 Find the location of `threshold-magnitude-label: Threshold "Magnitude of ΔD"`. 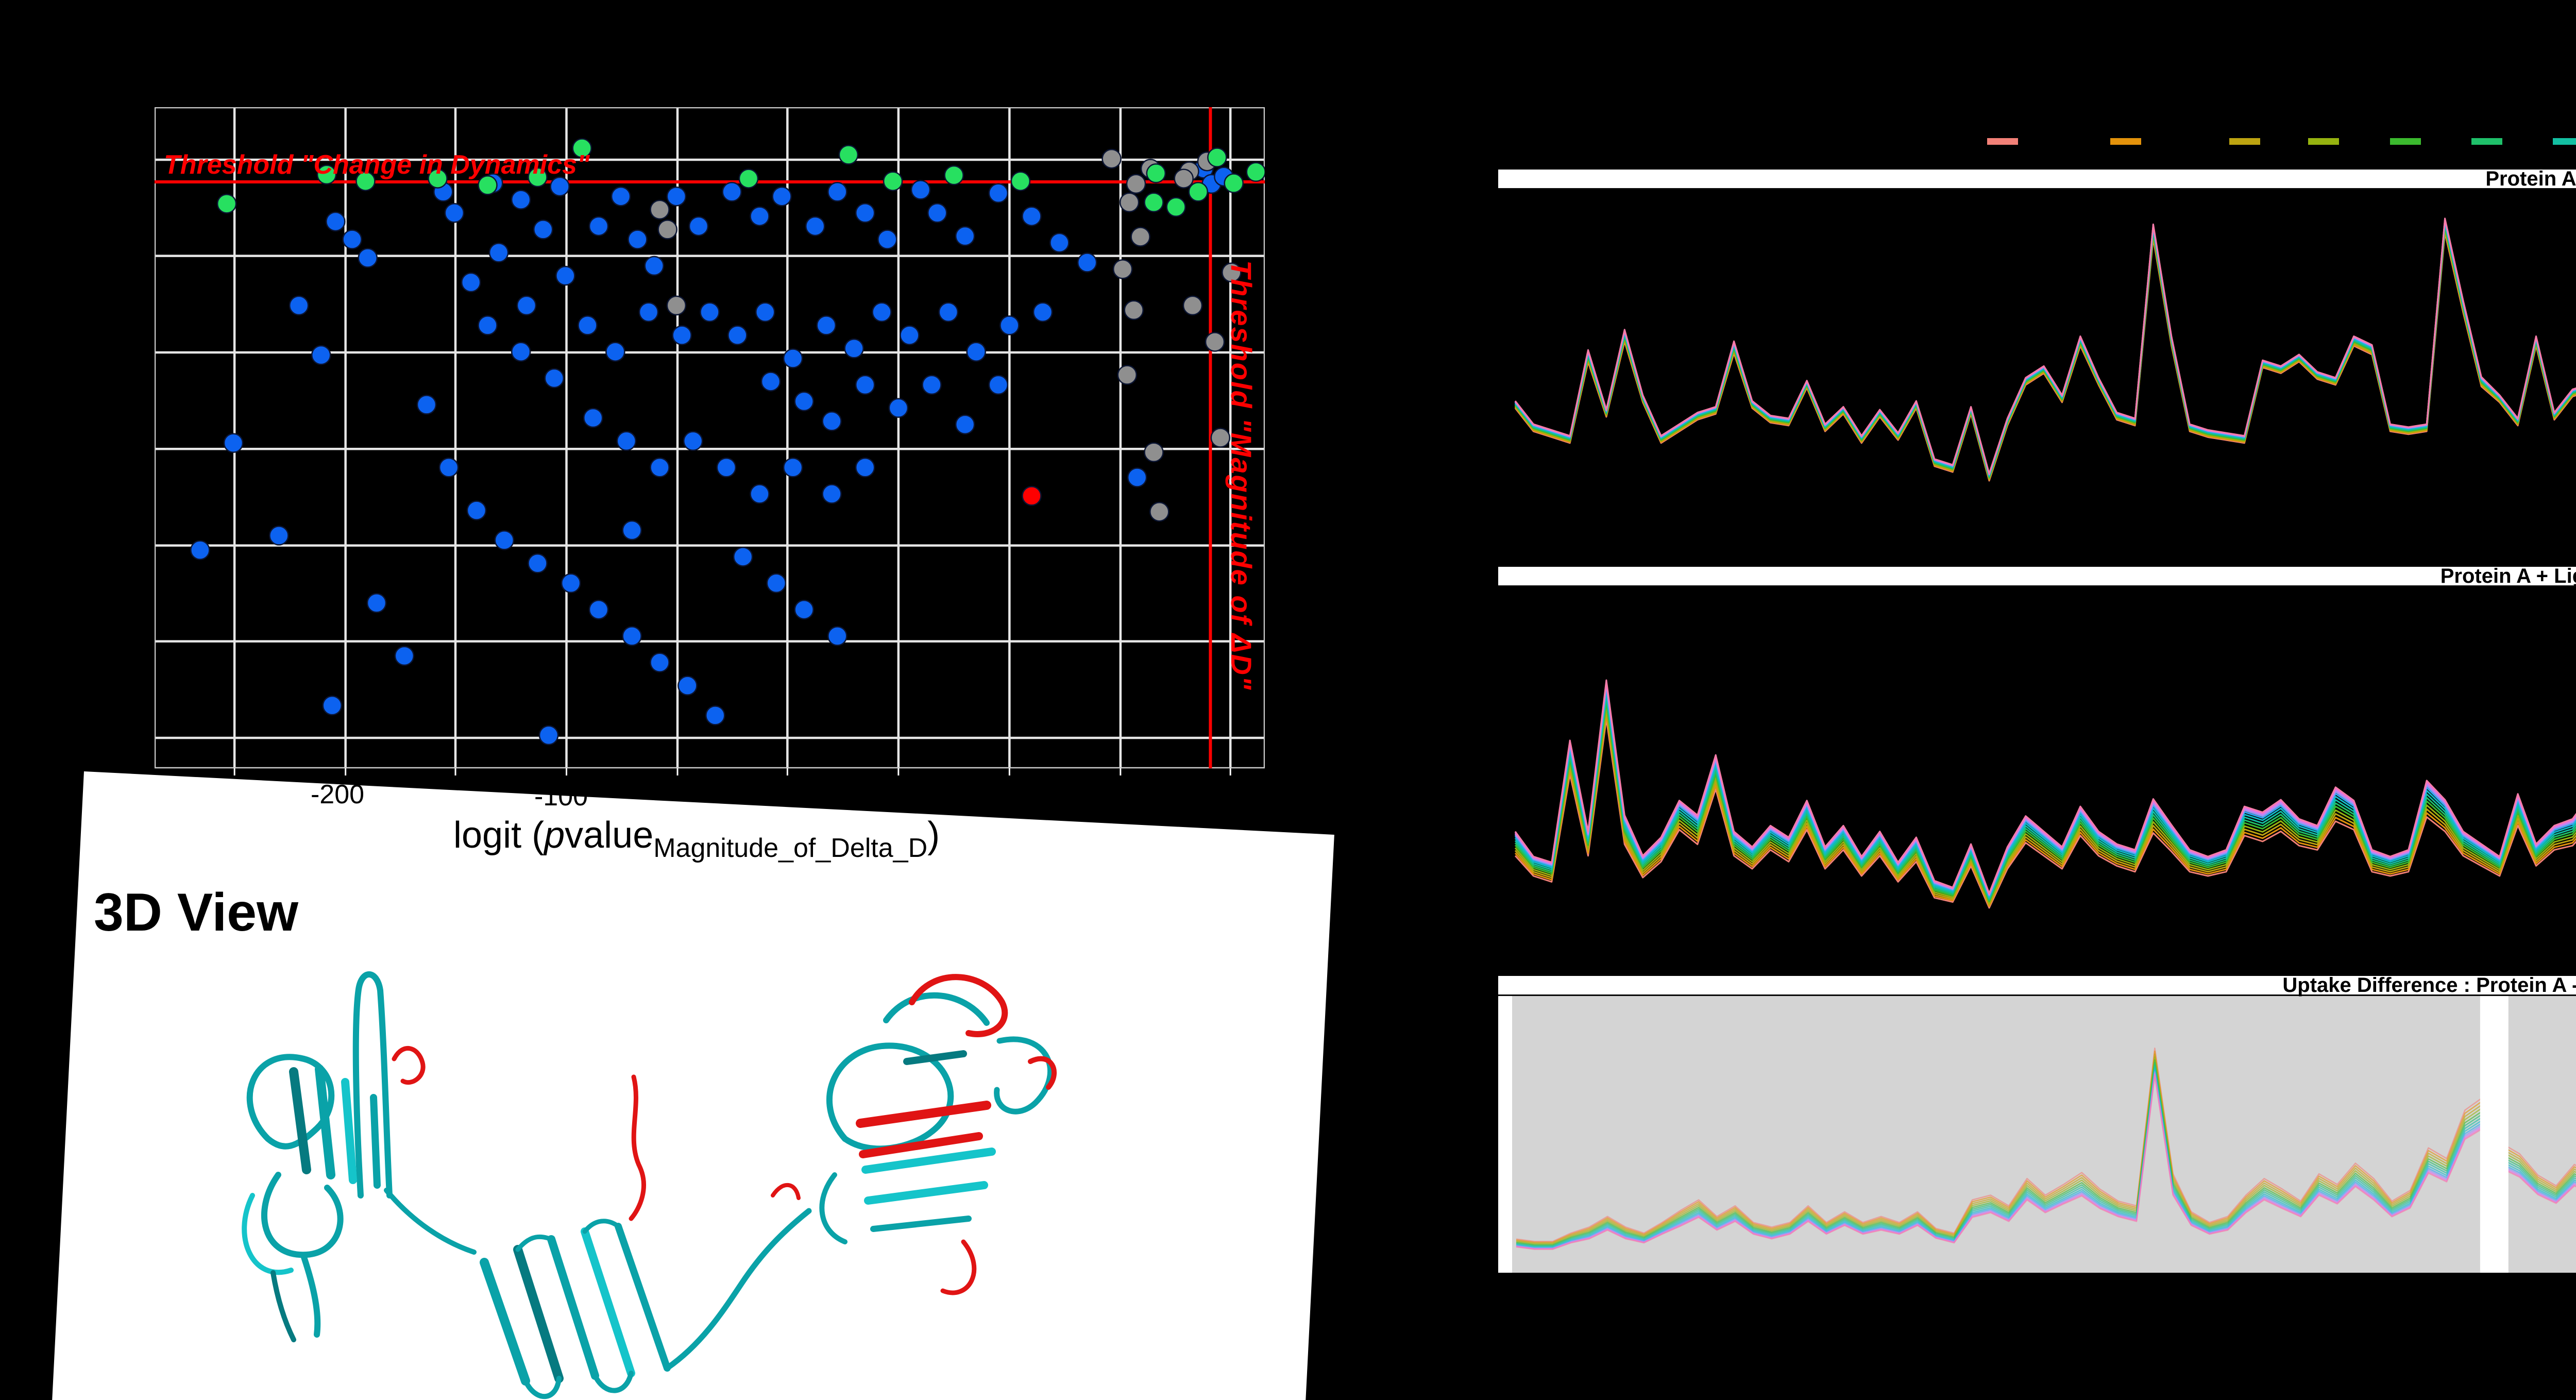

threshold-magnitude-label: Threshold "Magnitude of ΔD" is located at coordinates (1242, 475).